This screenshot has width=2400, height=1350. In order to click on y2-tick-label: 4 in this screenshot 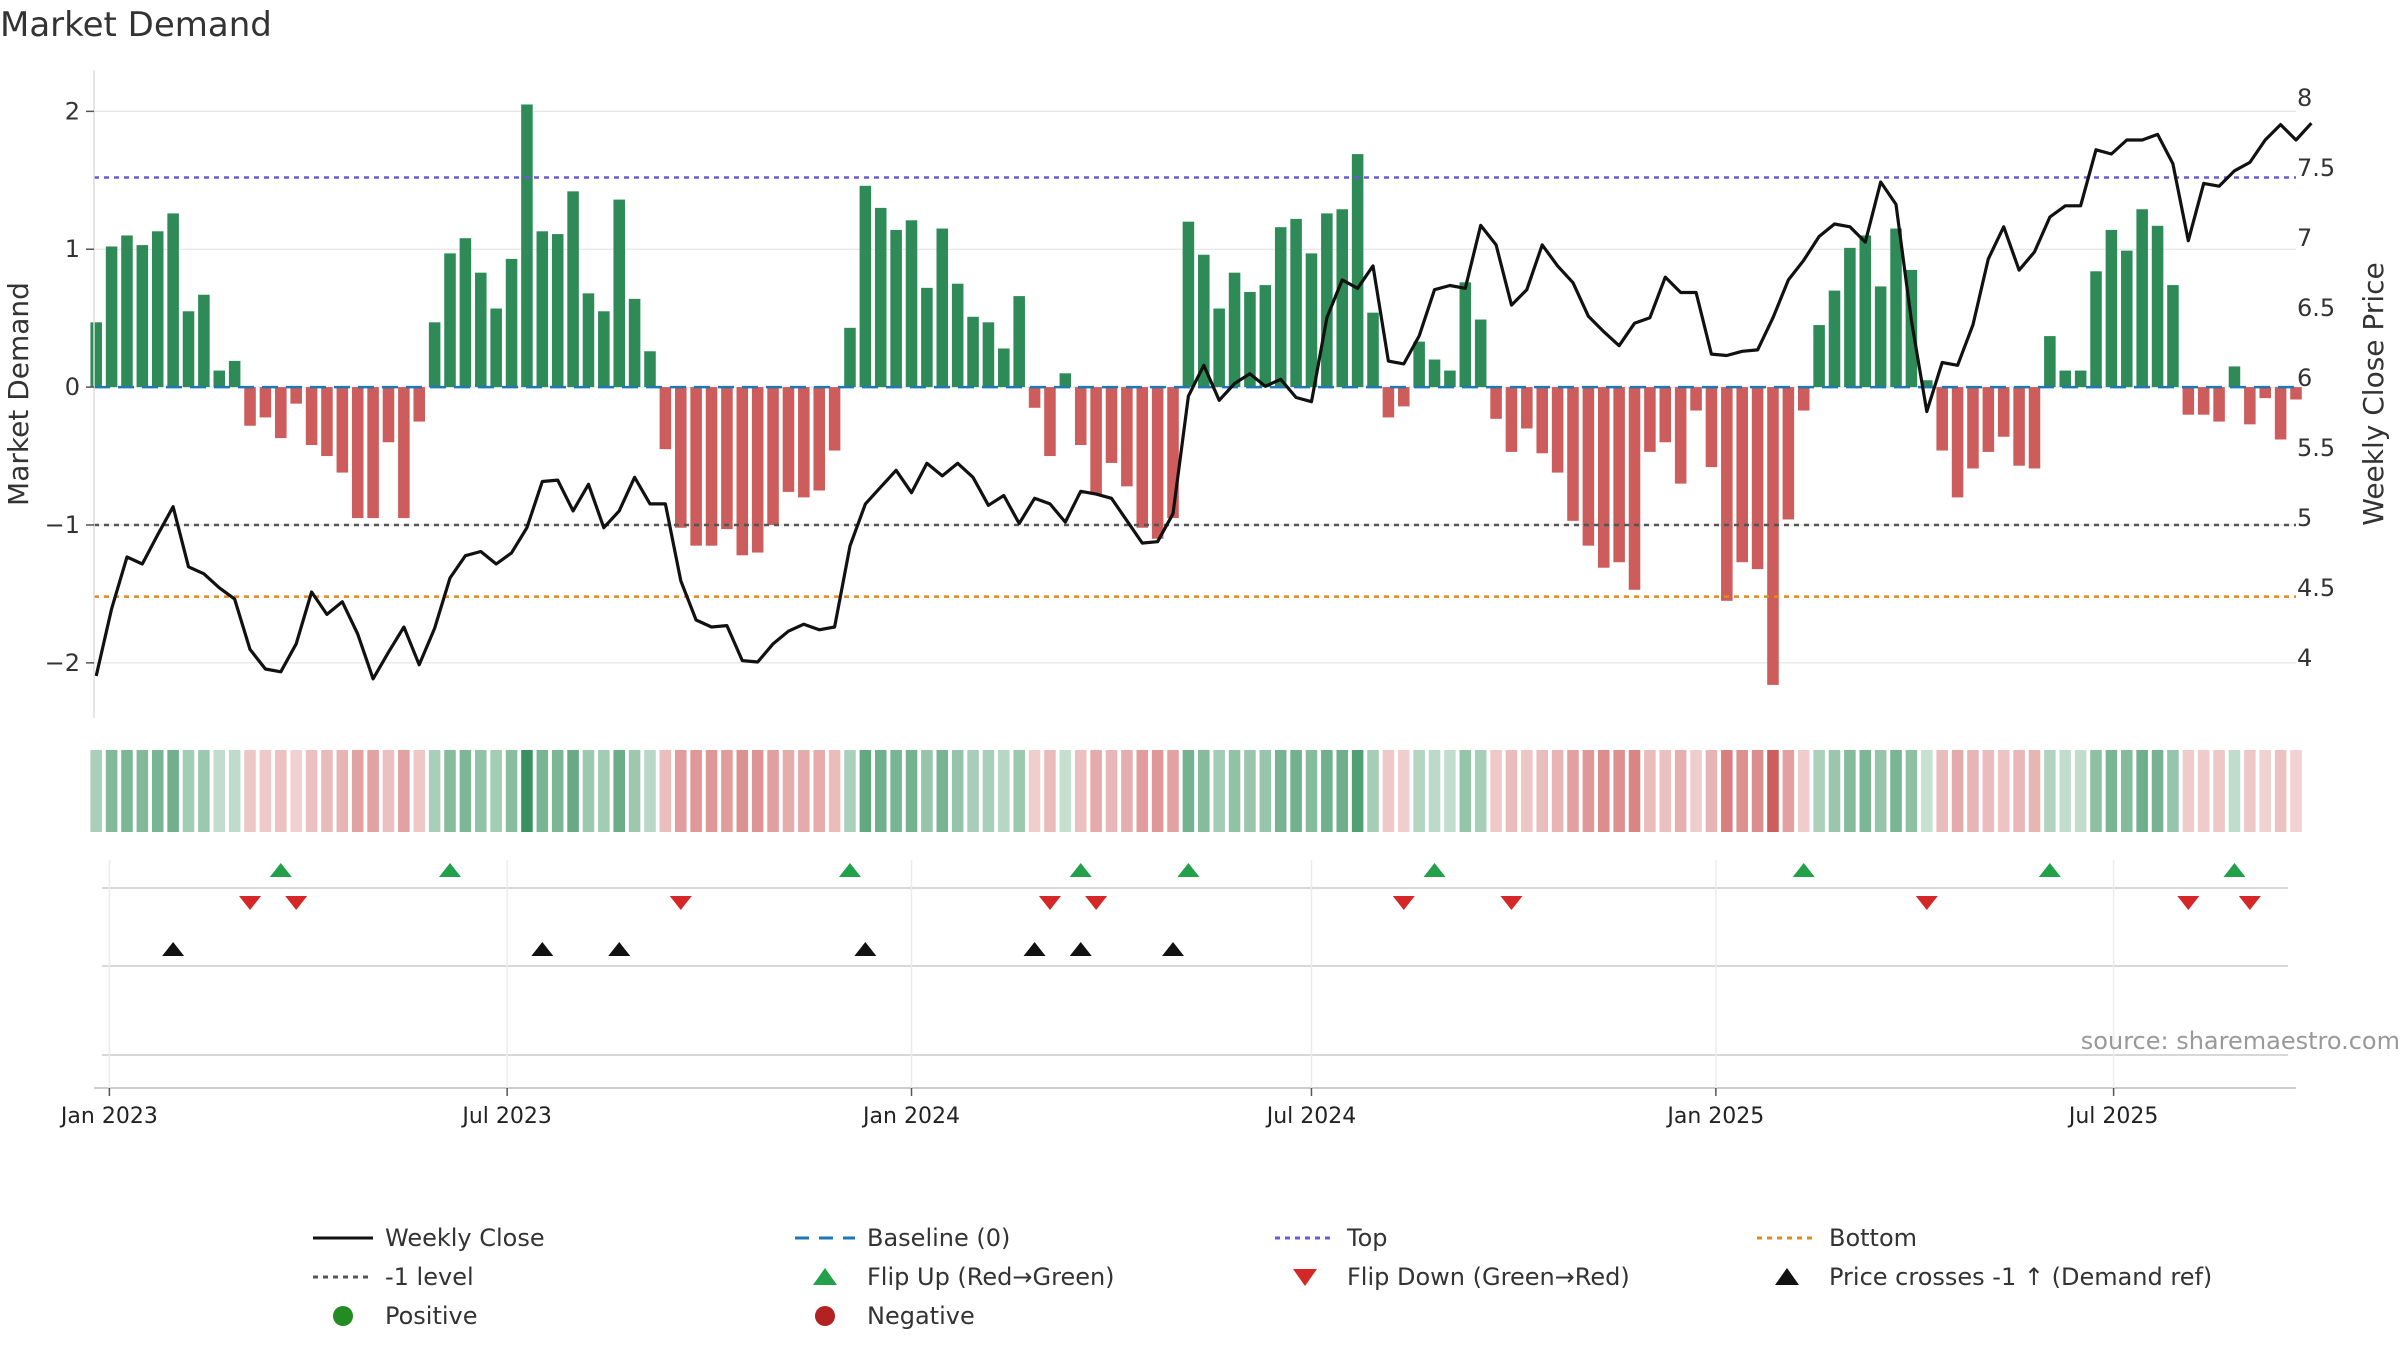, I will do `click(2304, 658)`.